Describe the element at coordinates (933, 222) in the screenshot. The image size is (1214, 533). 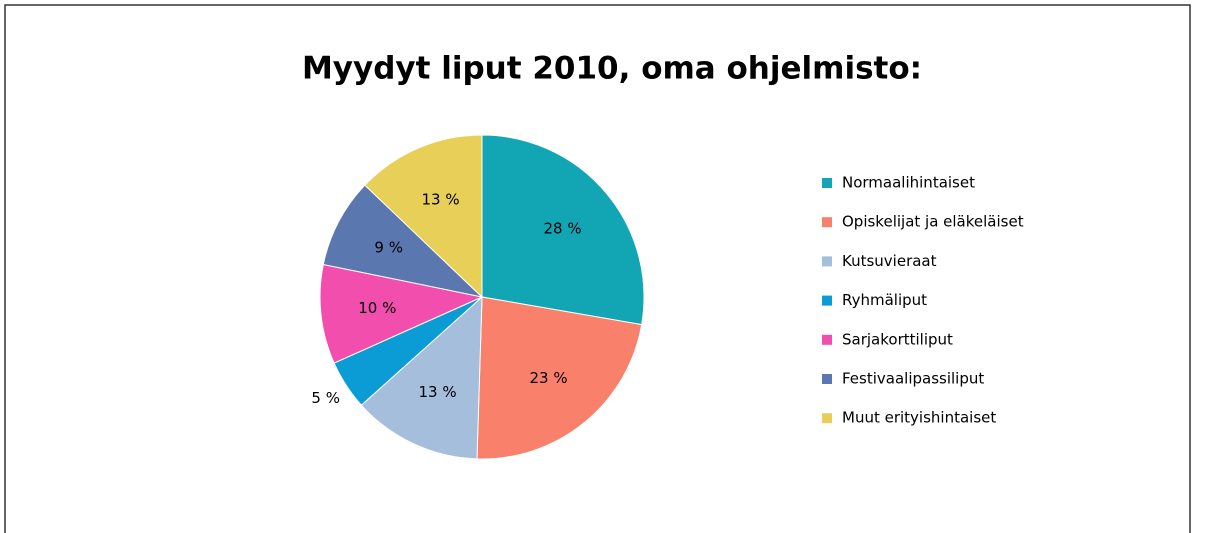
I see `legend-label: Opiskelijat ja eläkeläiset` at that location.